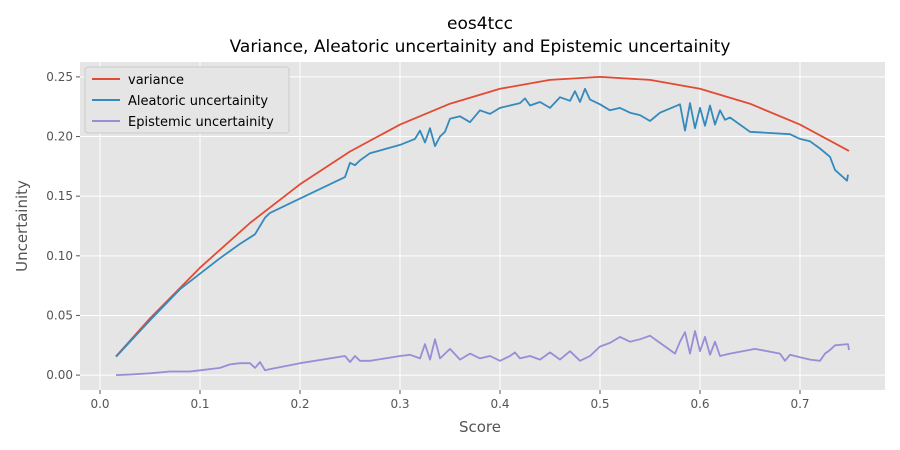 The image size is (900, 450). I want to click on y-tick-label: 0.15, so click(59, 196).